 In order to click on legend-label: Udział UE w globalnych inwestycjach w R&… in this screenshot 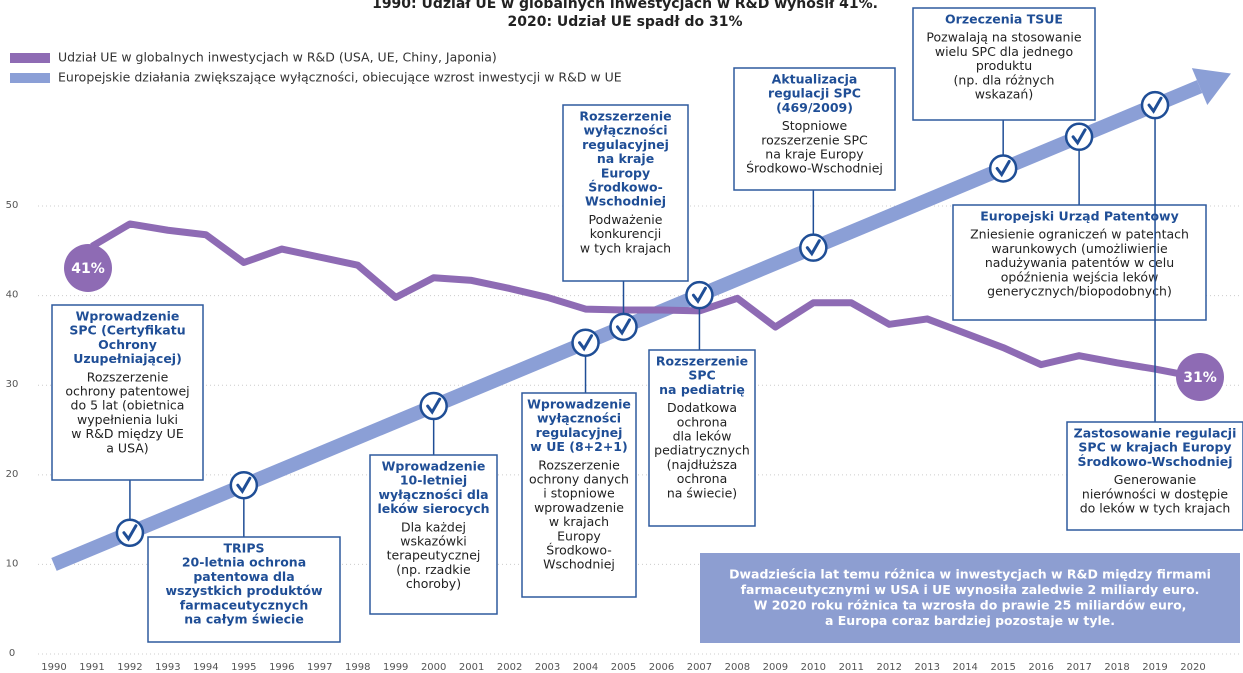, I will do `click(277, 57)`.